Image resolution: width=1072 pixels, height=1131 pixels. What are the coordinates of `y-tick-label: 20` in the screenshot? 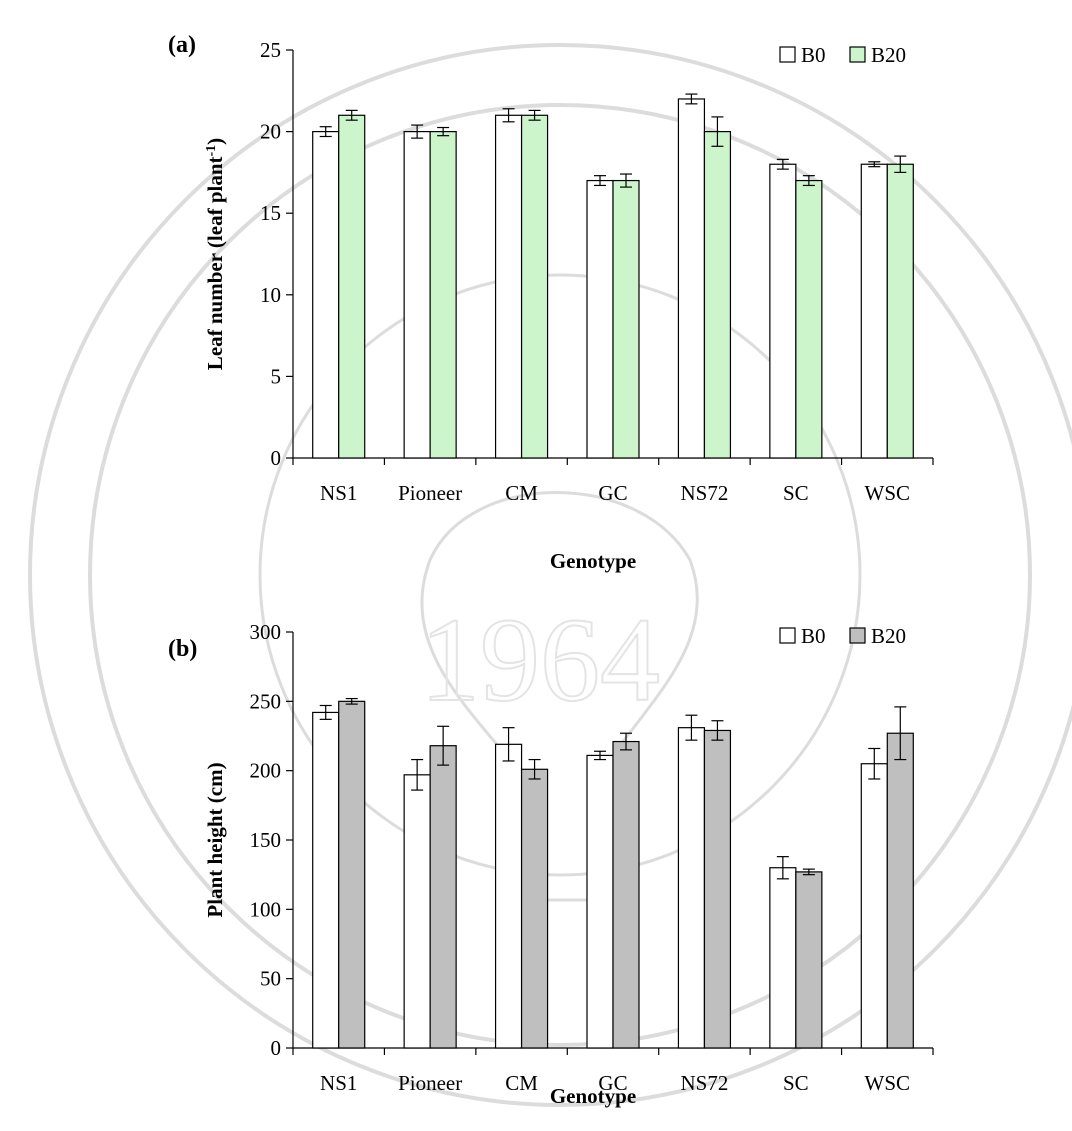 It's located at (270, 132).